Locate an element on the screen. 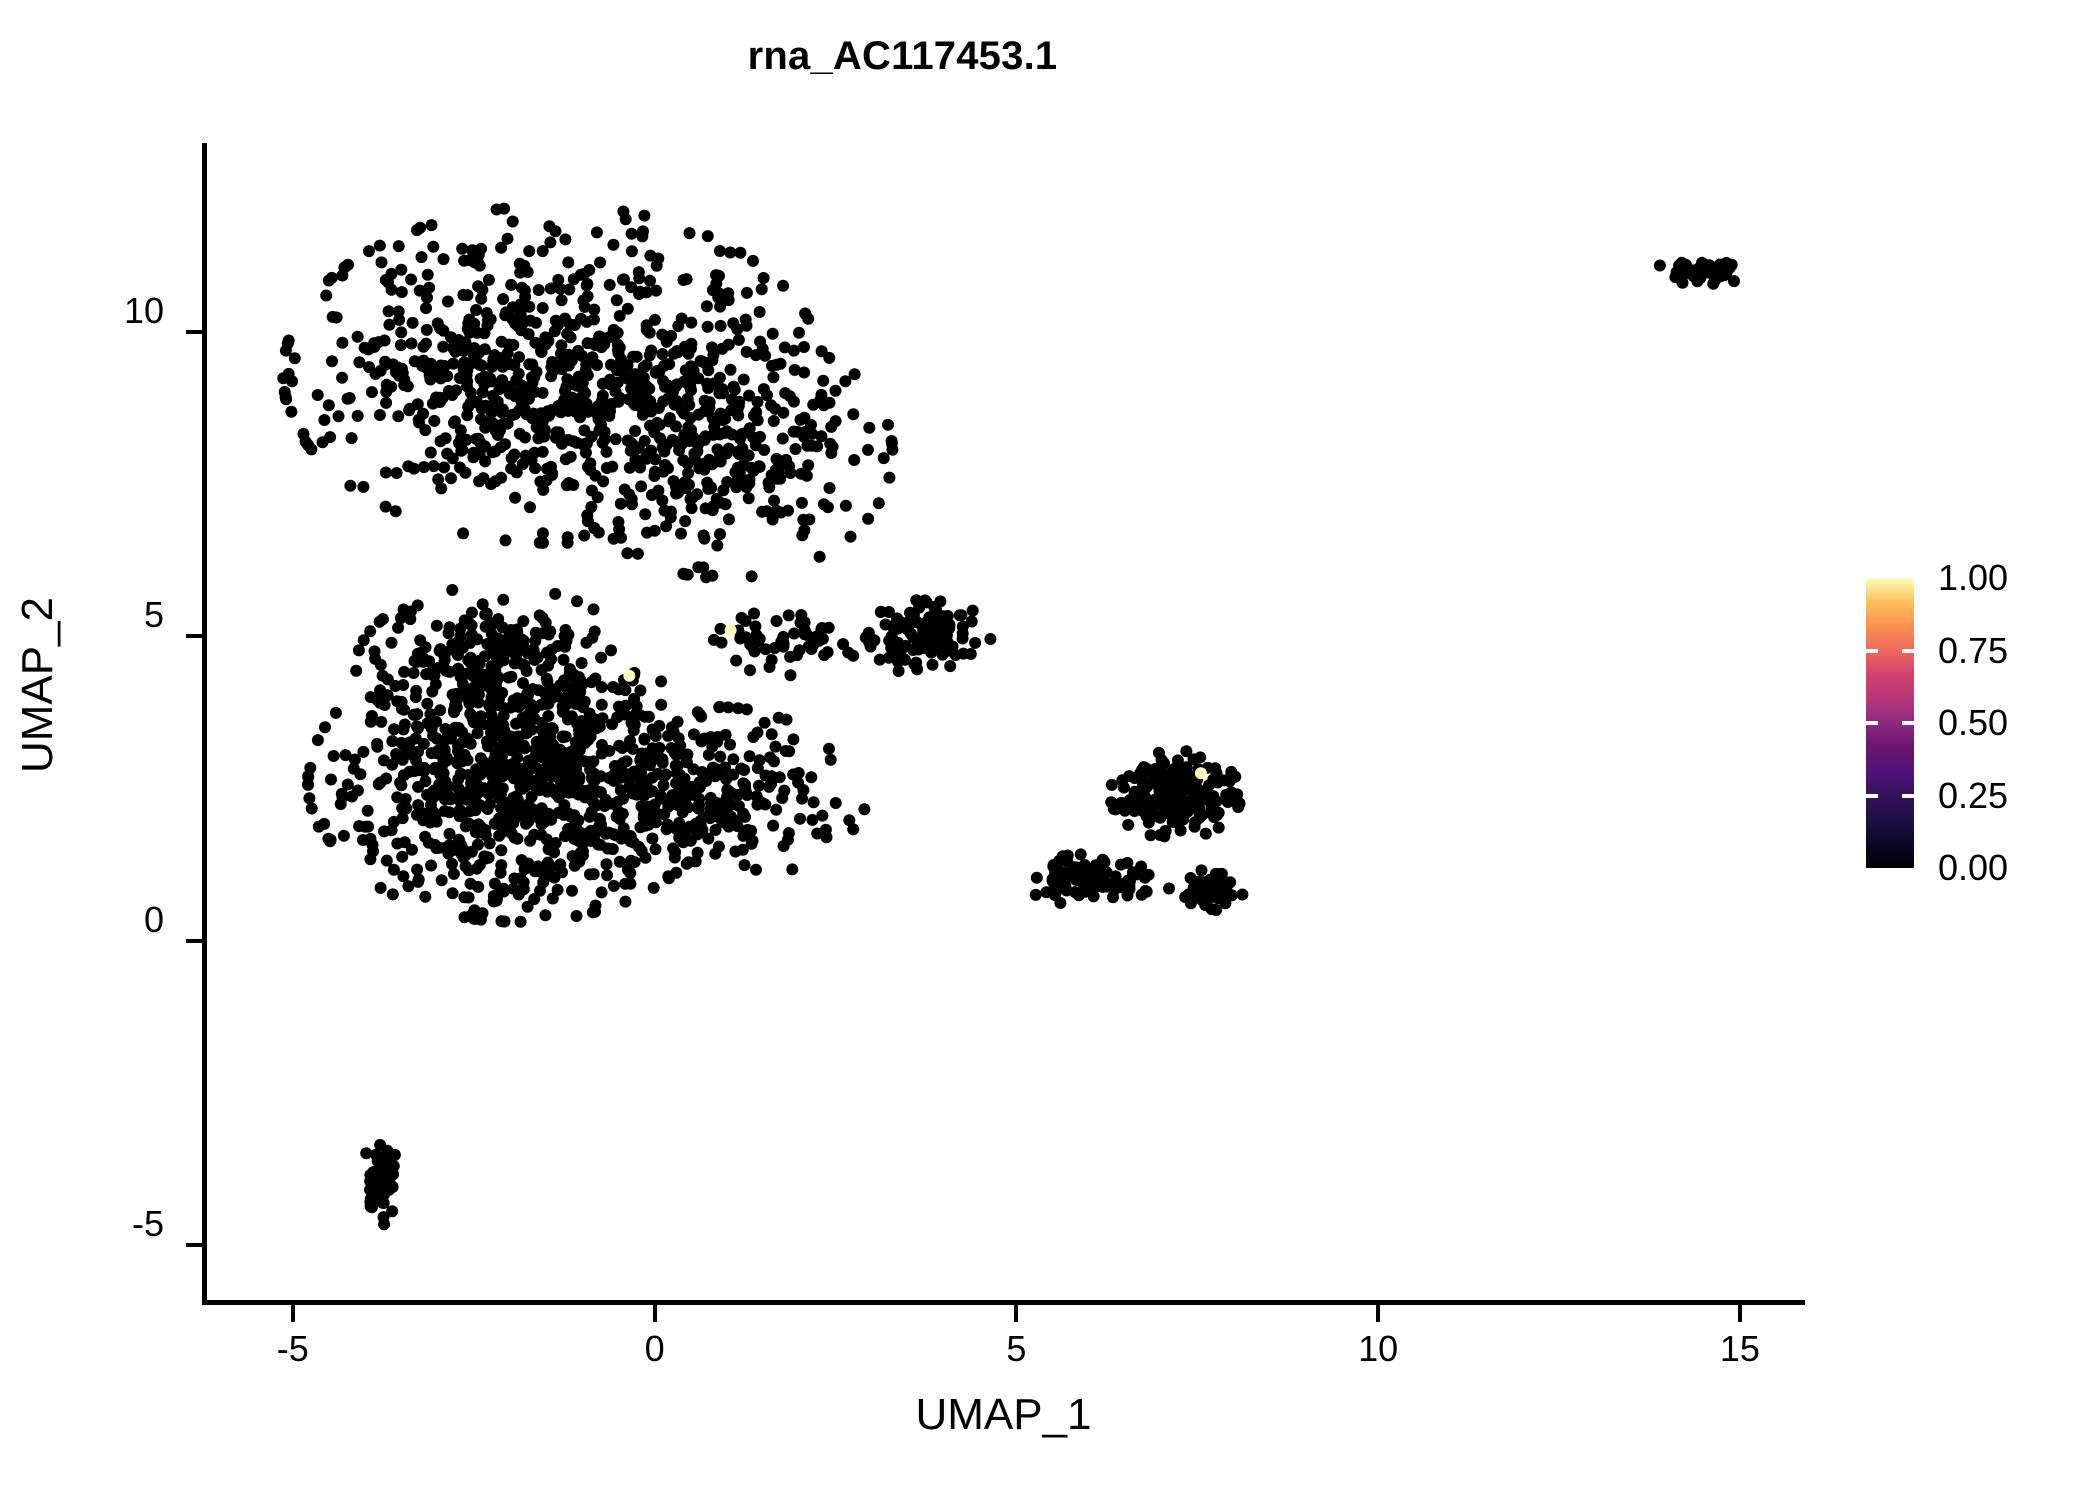  x-axis-line is located at coordinates (1003, 1302).